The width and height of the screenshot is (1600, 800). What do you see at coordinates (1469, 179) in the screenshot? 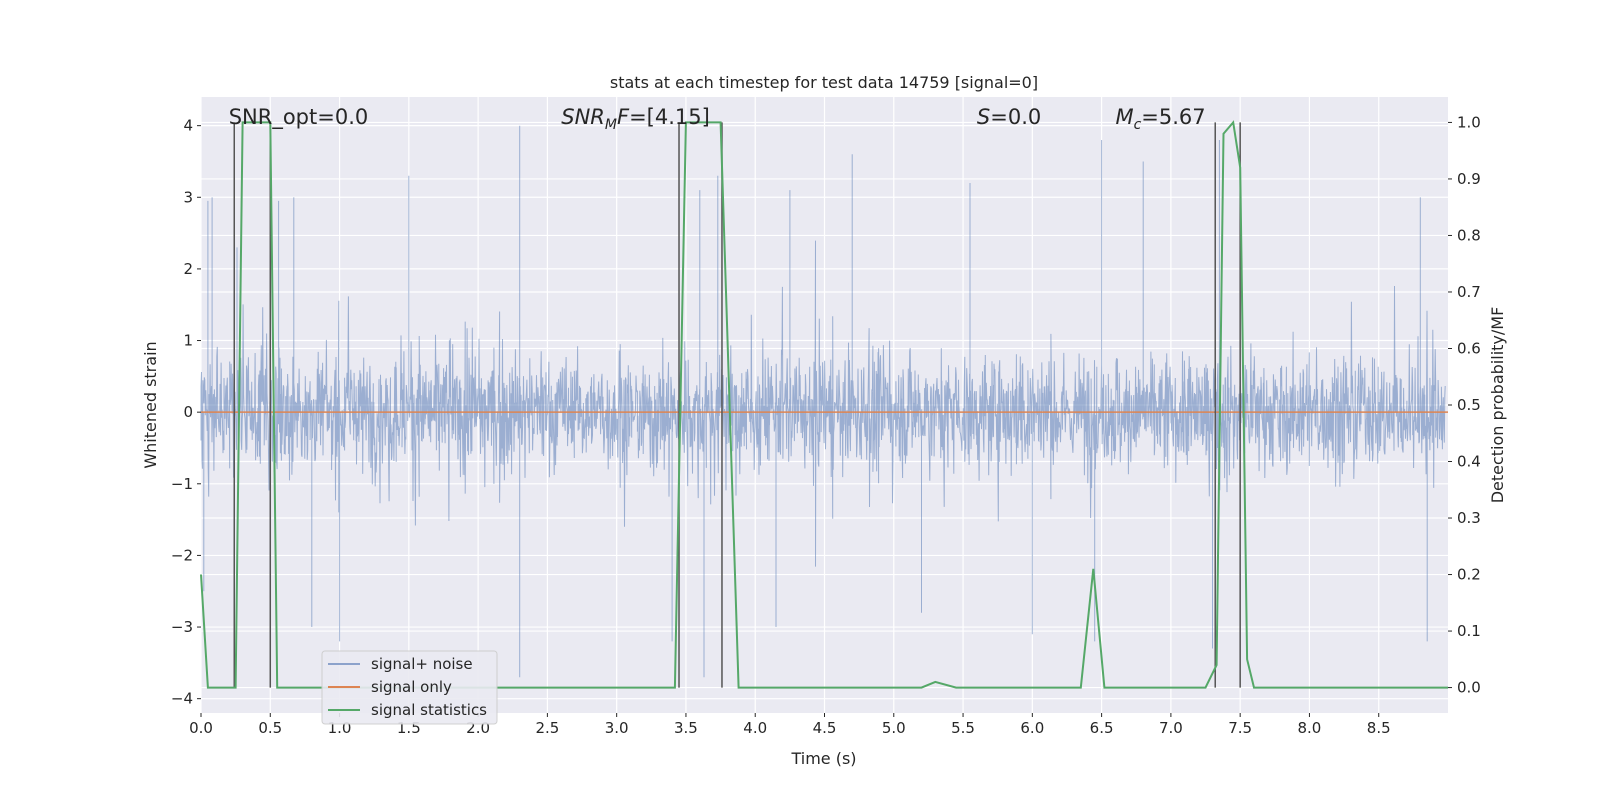
I see `y2-tick-label: 0.9` at bounding box center [1469, 179].